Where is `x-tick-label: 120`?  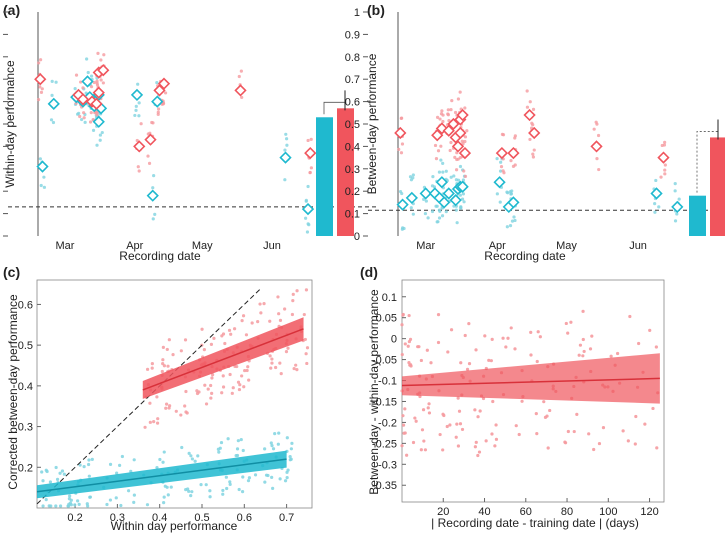
x-tick-label: 120 is located at coordinates (649, 512).